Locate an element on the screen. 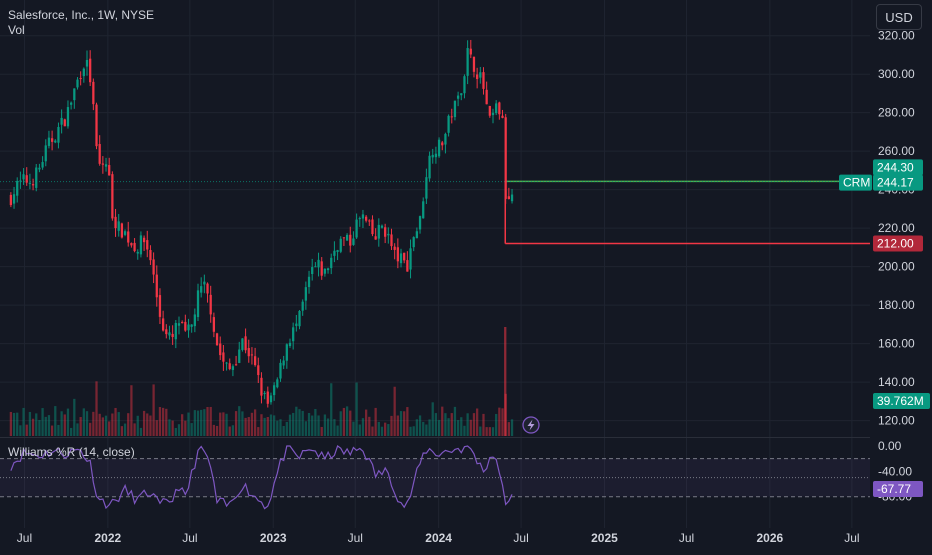  time-axis: Jul 2022 Jul 2023 Jul 2024 Jul 2025 Jul 2026 Jul is located at coordinates (438, 538).